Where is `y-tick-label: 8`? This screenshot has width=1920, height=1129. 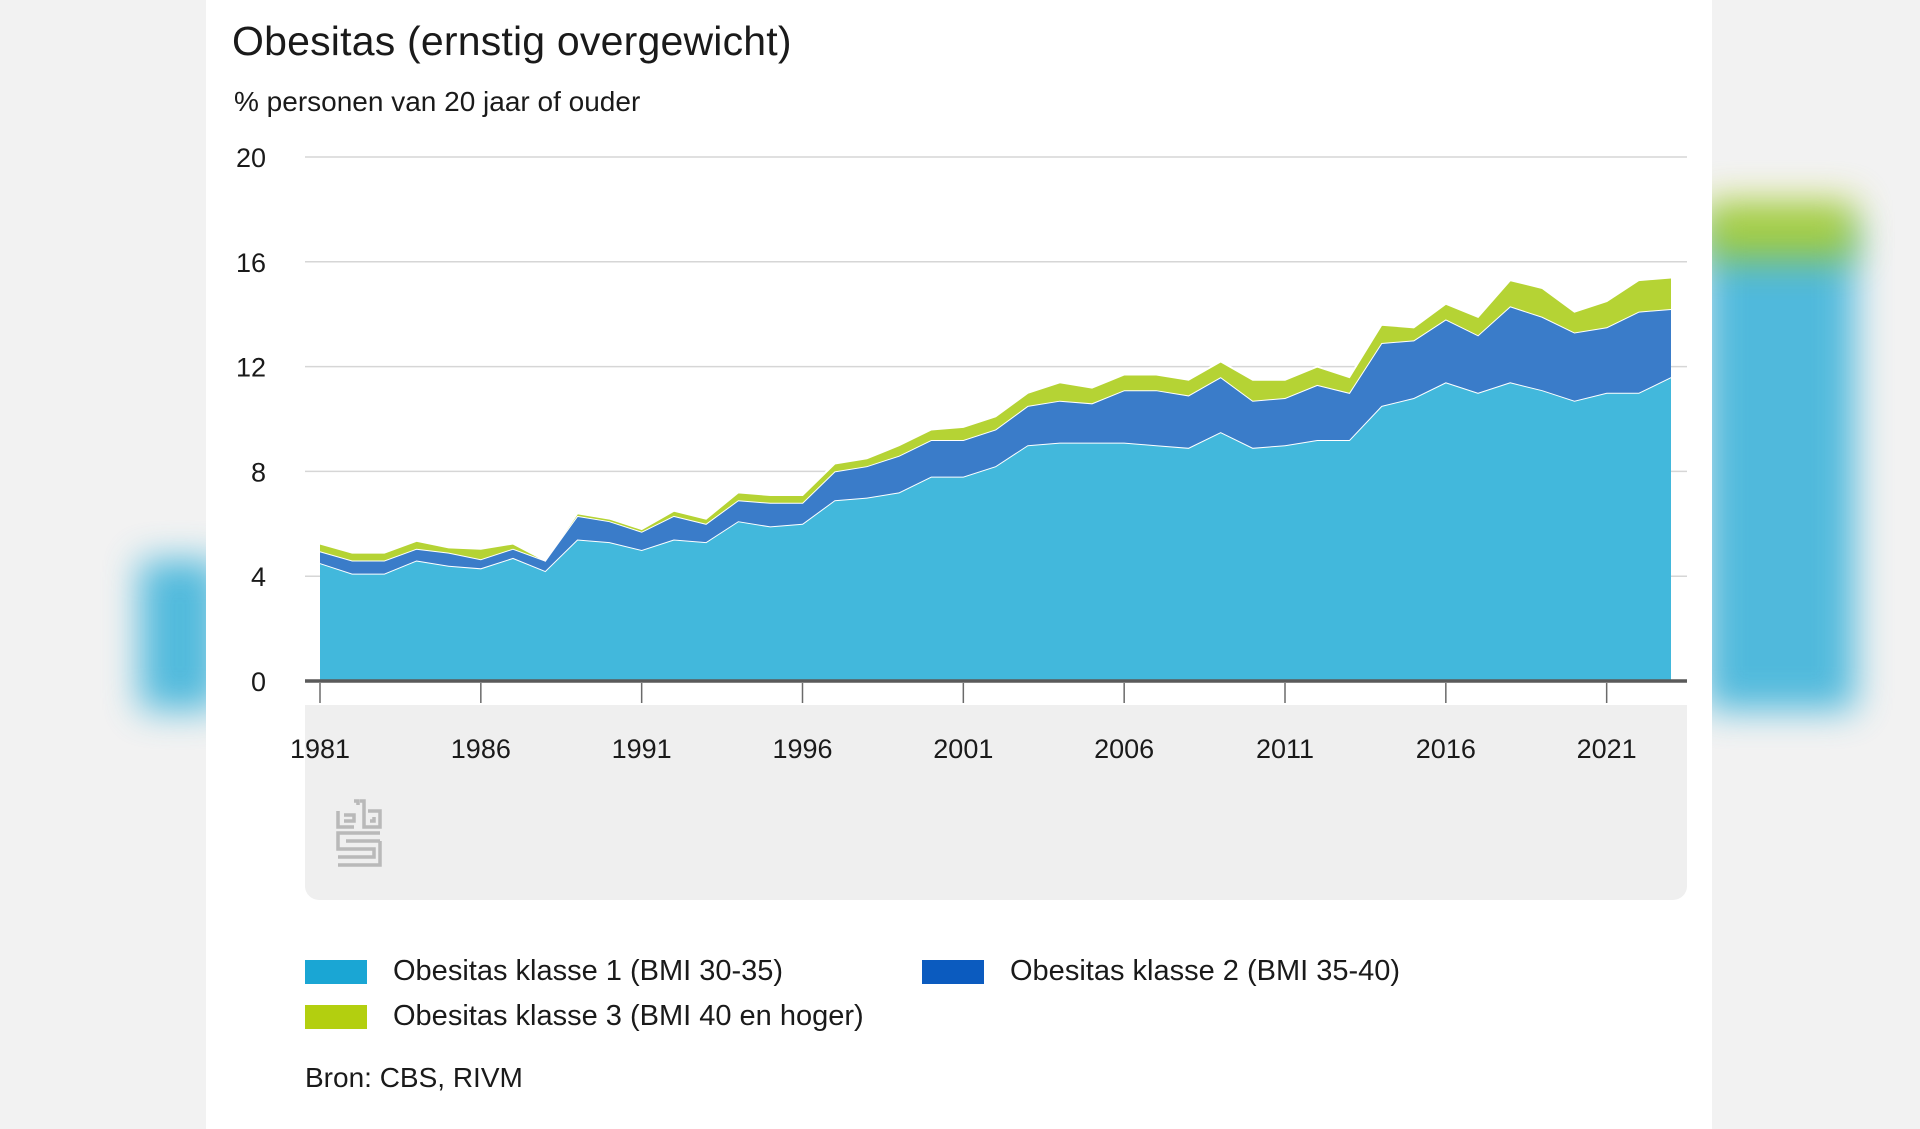
y-tick-label: 8 is located at coordinates (258, 472).